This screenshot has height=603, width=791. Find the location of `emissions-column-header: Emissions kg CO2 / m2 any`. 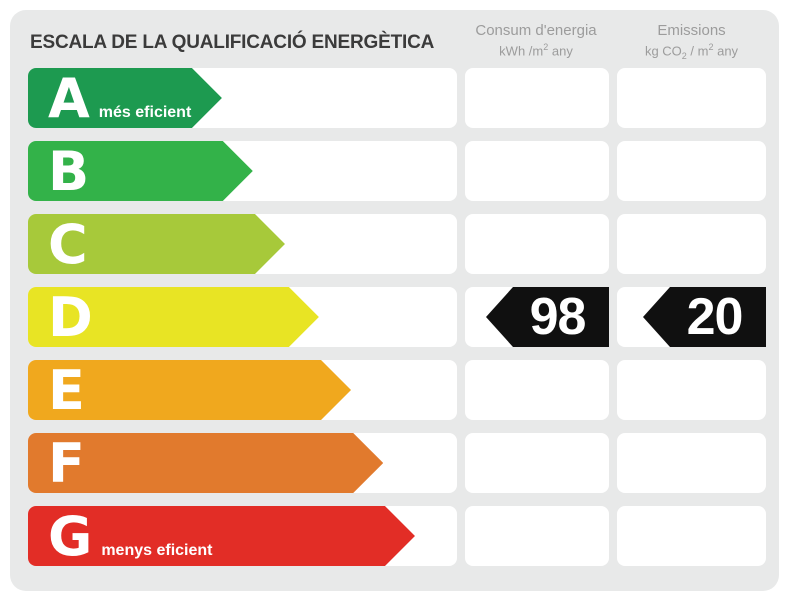

emissions-column-header: Emissions kg CO2 / m2 any is located at coordinates (691, 41).